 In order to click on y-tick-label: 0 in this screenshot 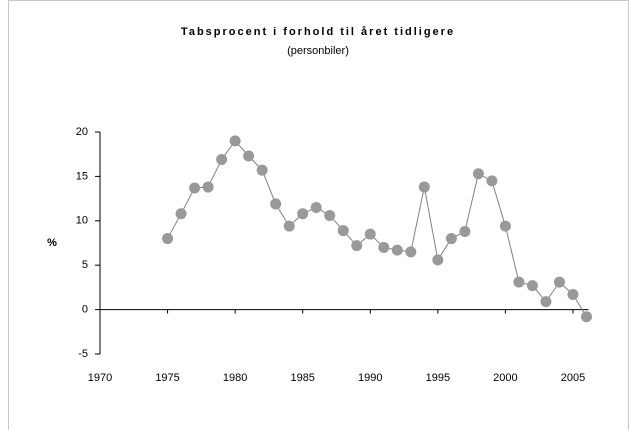, I will do `click(85, 310)`.